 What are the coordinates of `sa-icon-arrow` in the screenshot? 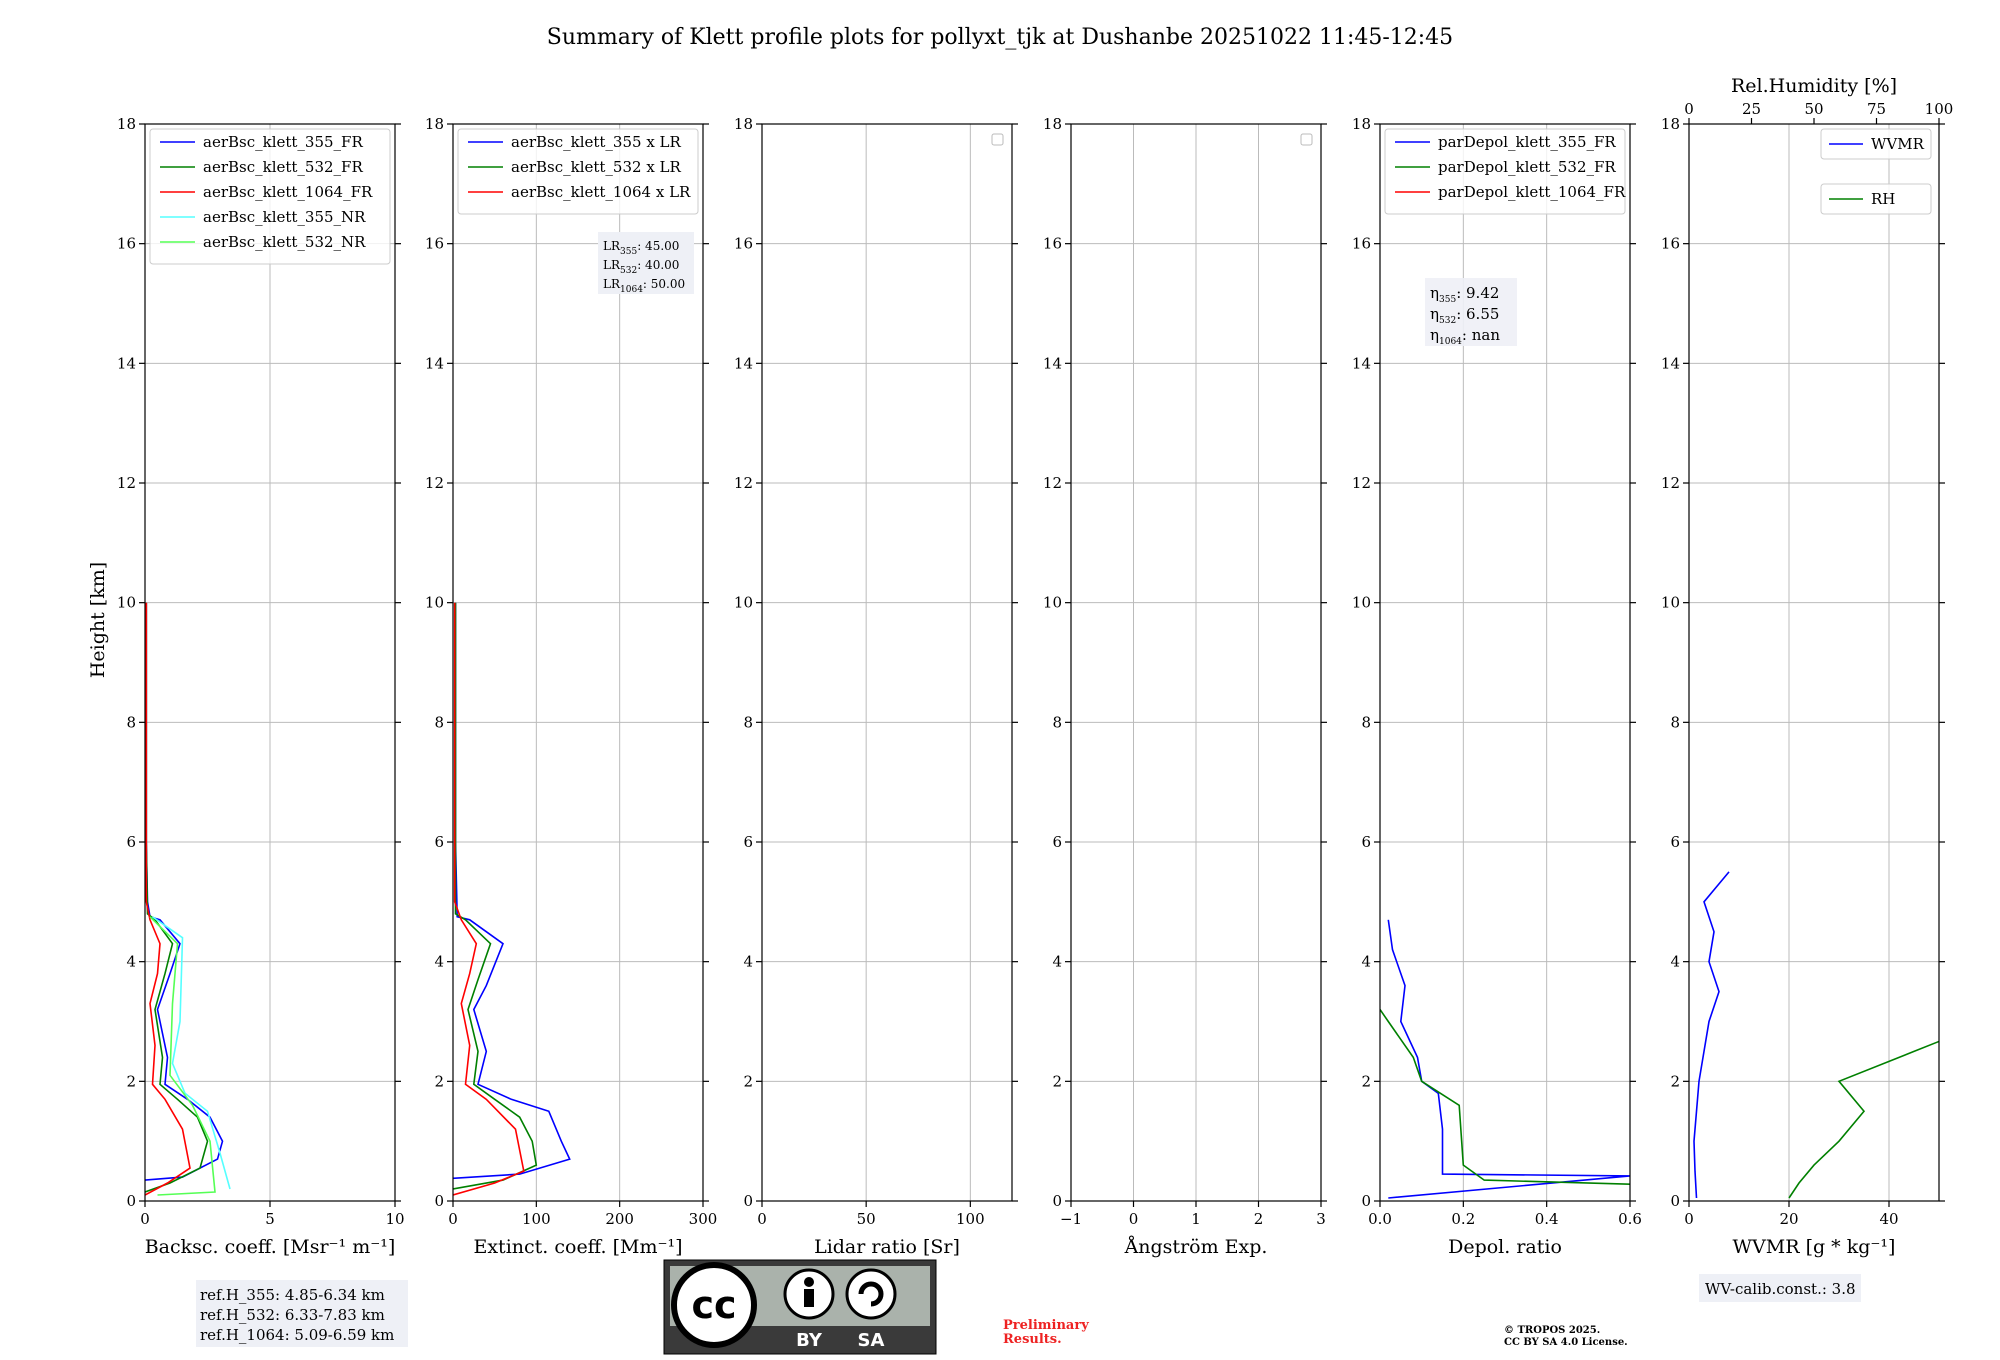 It's located at (871, 1294).